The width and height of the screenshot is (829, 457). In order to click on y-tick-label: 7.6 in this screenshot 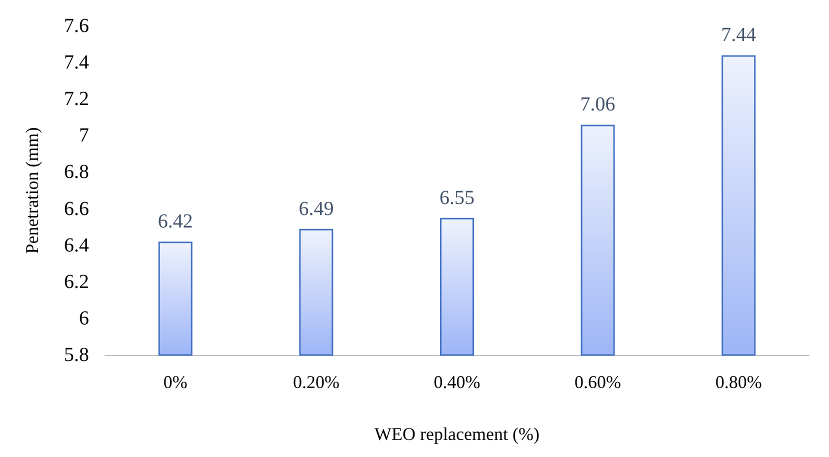, I will do `click(76, 26)`.